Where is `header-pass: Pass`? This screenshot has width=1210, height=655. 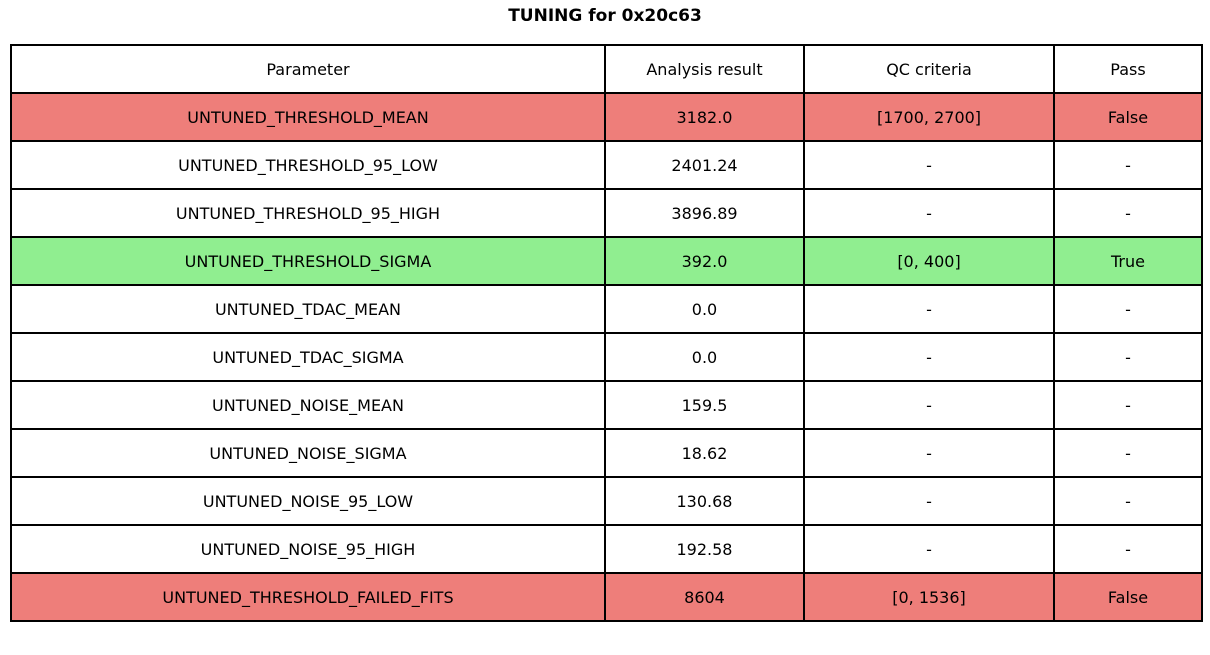
header-pass: Pass is located at coordinates (1128, 69).